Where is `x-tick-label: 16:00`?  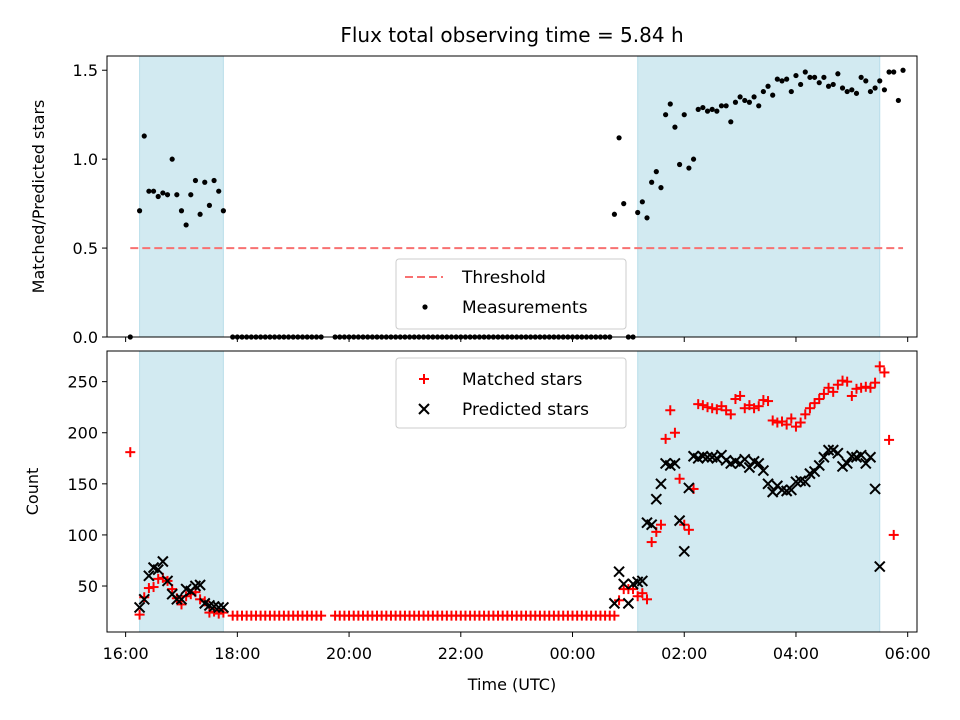
x-tick-label: 16:00 is located at coordinates (126, 653).